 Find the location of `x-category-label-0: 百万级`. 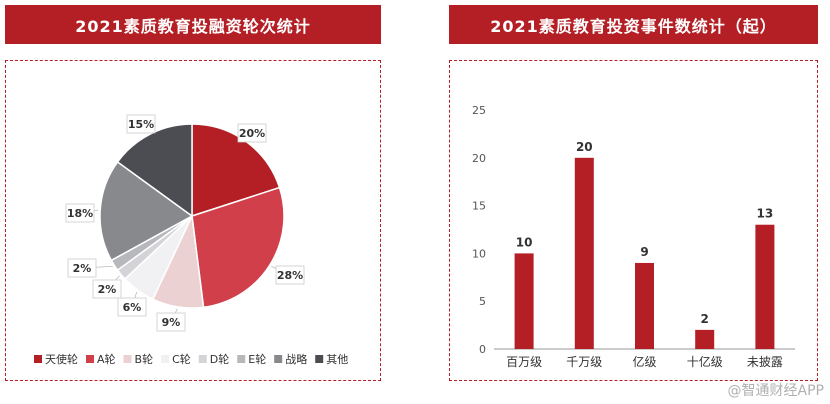

x-category-label-0: 百万级 is located at coordinates (524, 362).